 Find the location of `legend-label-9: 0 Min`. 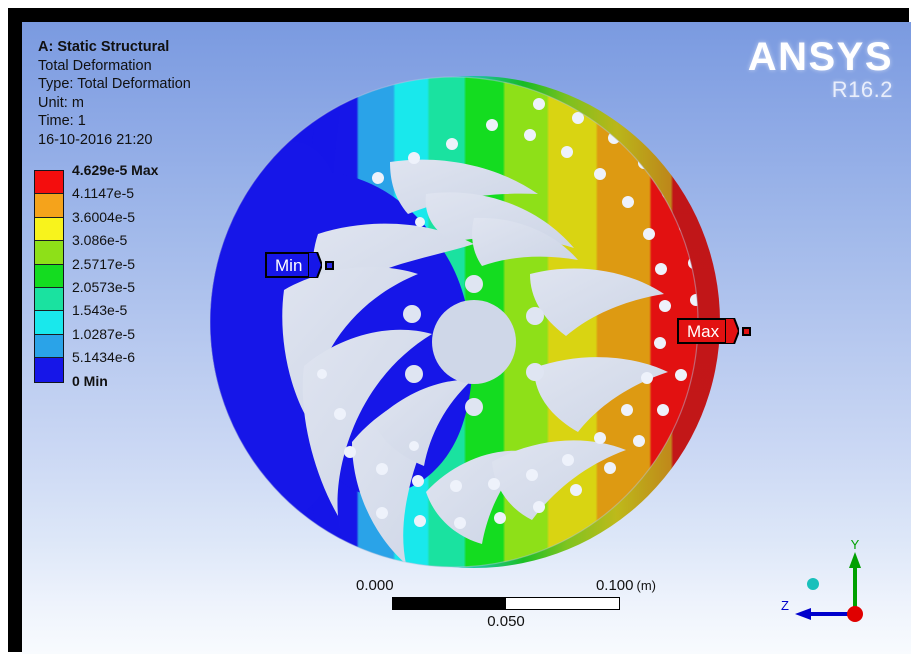

legend-label-9: 0 Min is located at coordinates (90, 380).